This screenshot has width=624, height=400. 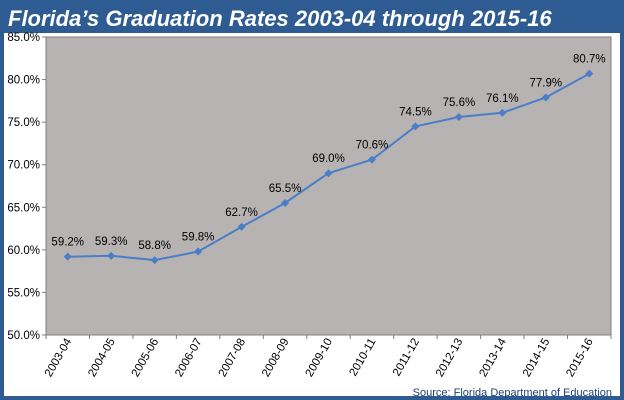 What do you see at coordinates (23, 336) in the screenshot?
I see `y-tick-label: 50.0%` at bounding box center [23, 336].